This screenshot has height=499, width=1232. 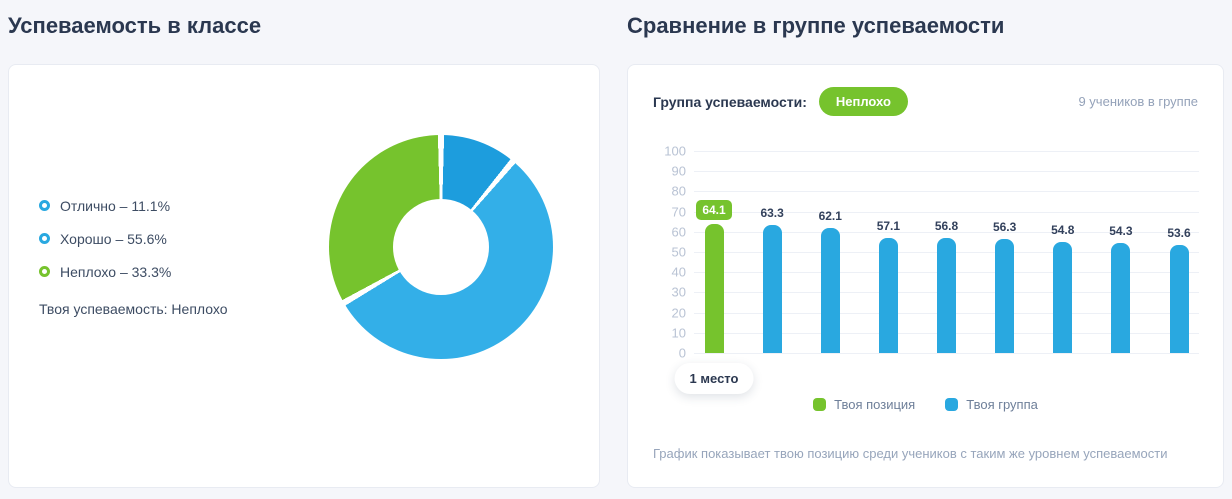 What do you see at coordinates (675, 151) in the screenshot?
I see `y-tick-label: 100` at bounding box center [675, 151].